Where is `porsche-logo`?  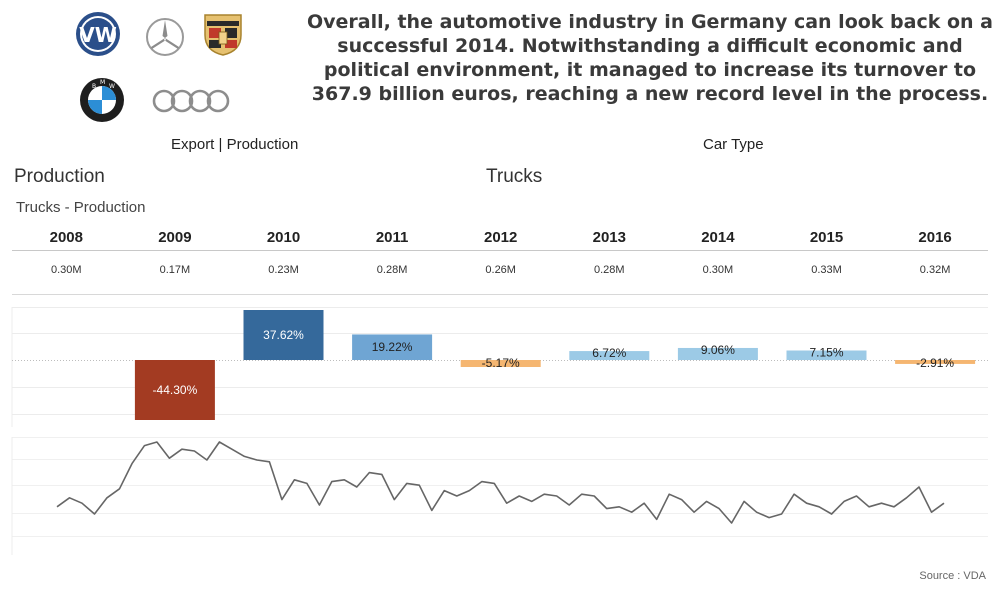 porsche-logo is located at coordinates (223, 35).